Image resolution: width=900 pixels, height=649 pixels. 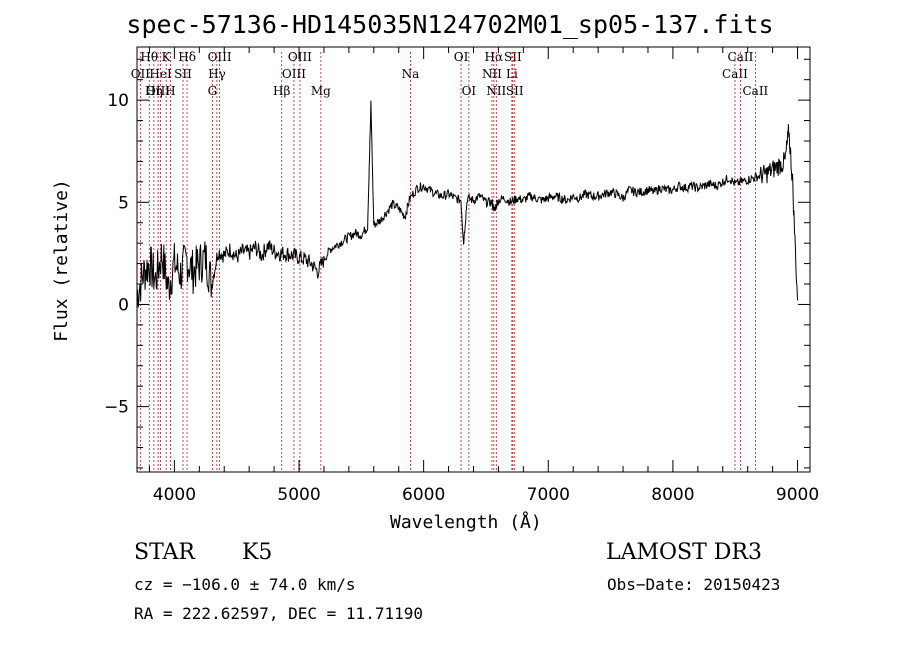 I want to click on marker-label: HeI, so click(x=160, y=74).